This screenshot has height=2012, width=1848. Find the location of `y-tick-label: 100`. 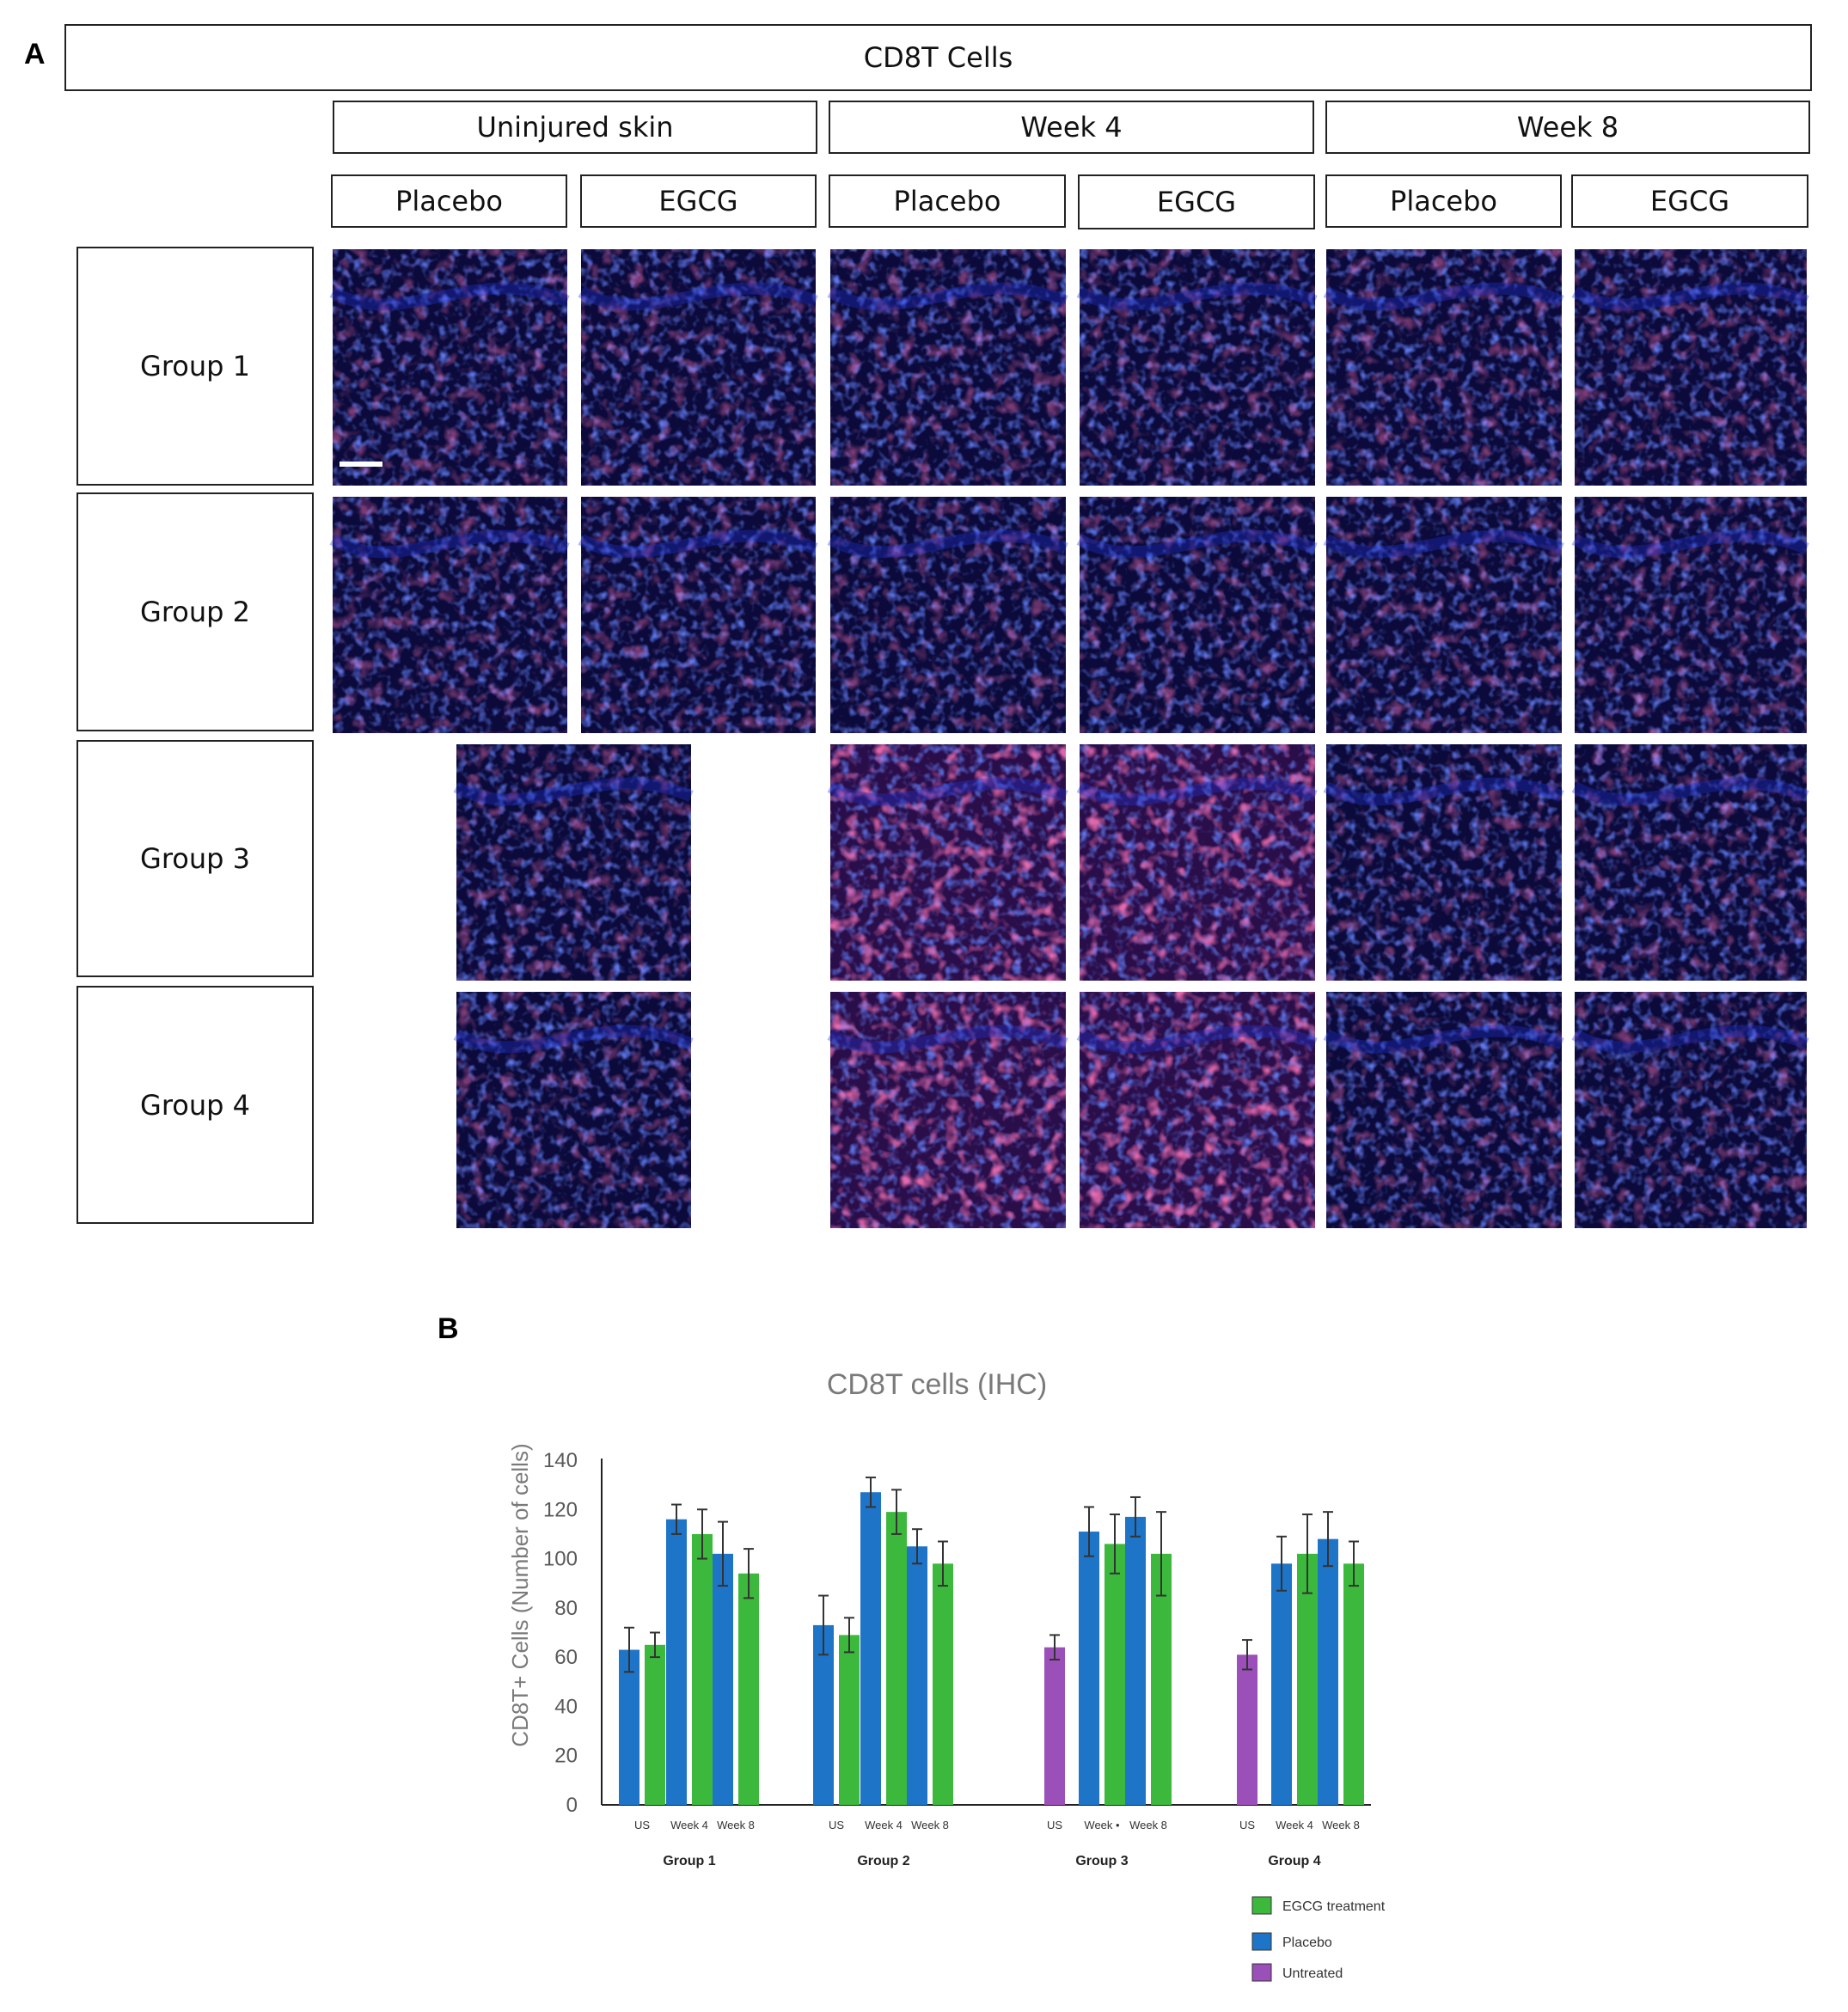

y-tick-label: 100 is located at coordinates (560, 1559).